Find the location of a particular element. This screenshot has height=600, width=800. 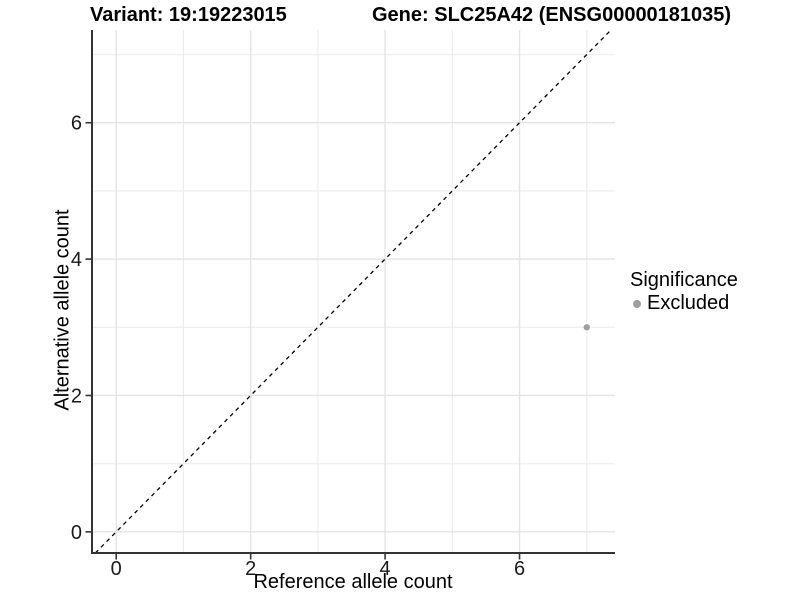

x-tick-label: 2 is located at coordinates (250, 569).